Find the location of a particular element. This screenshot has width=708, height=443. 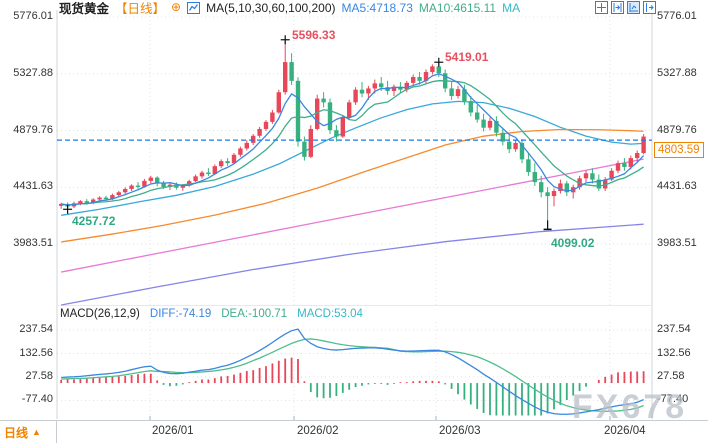

x-axis-label-jan: 2026/01 is located at coordinates (173, 431).